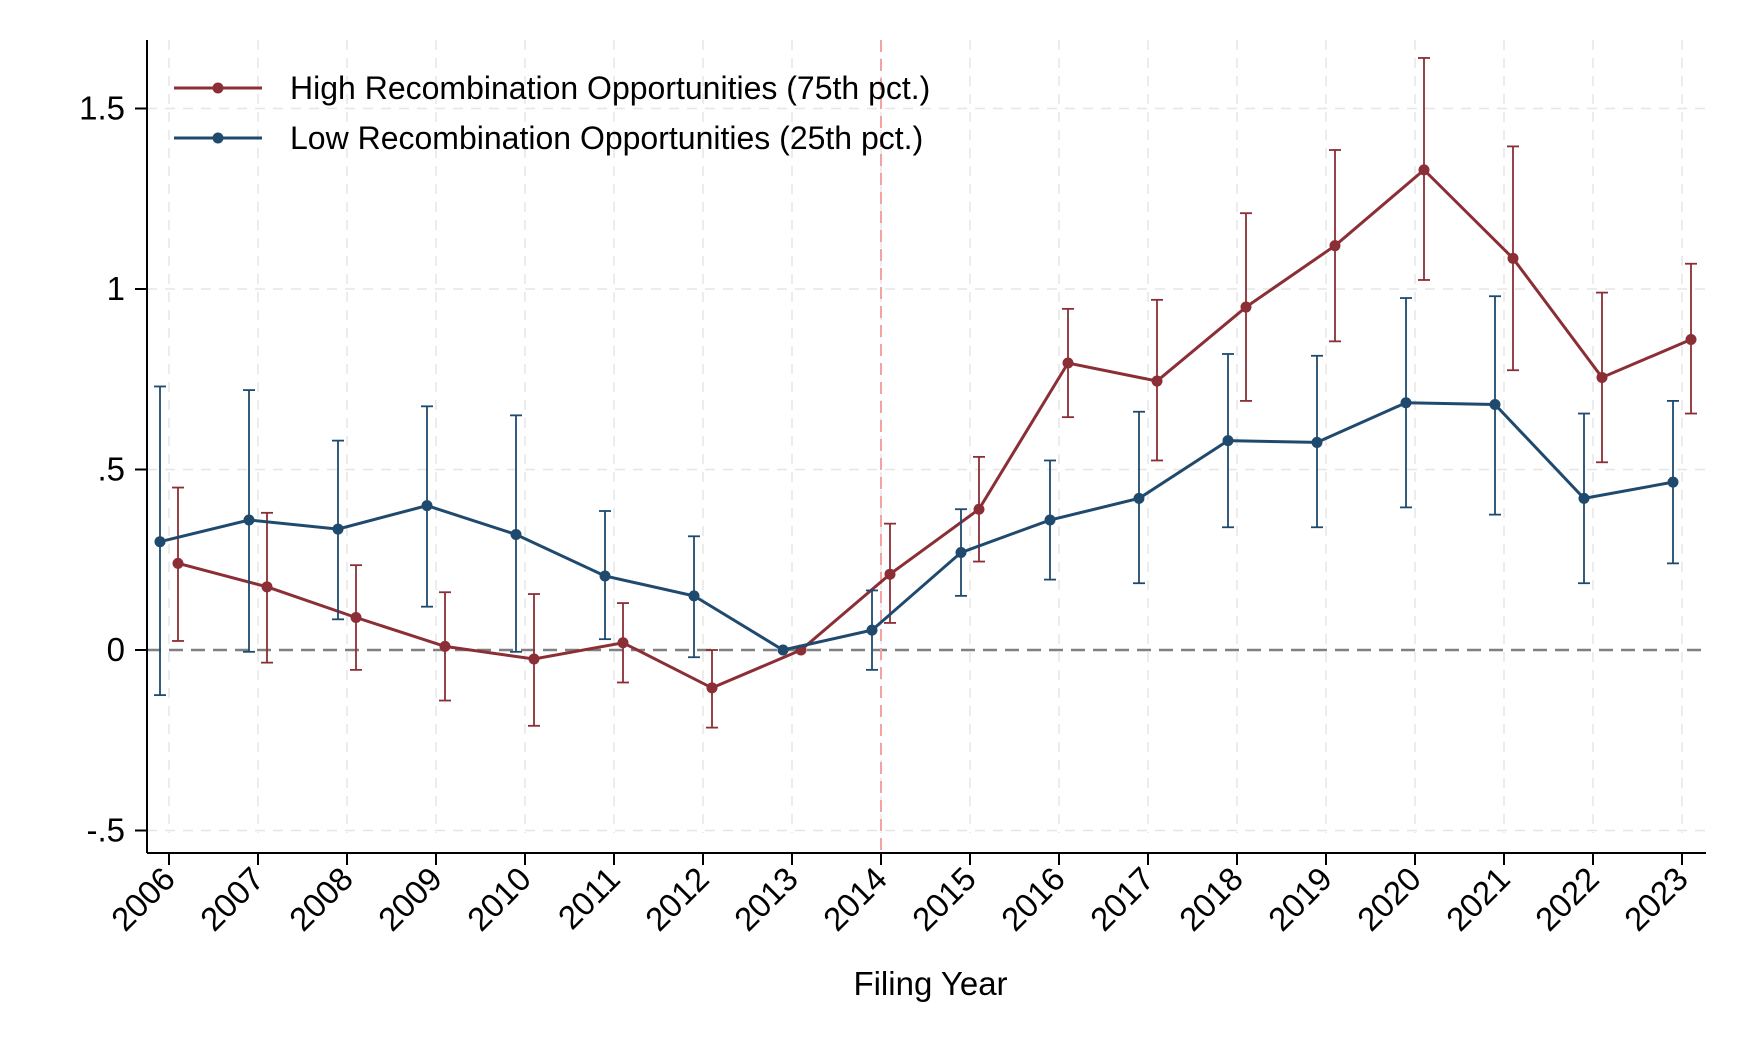  What do you see at coordinates (111, 469) in the screenshot?
I see `y-tick-label: .5` at bounding box center [111, 469].